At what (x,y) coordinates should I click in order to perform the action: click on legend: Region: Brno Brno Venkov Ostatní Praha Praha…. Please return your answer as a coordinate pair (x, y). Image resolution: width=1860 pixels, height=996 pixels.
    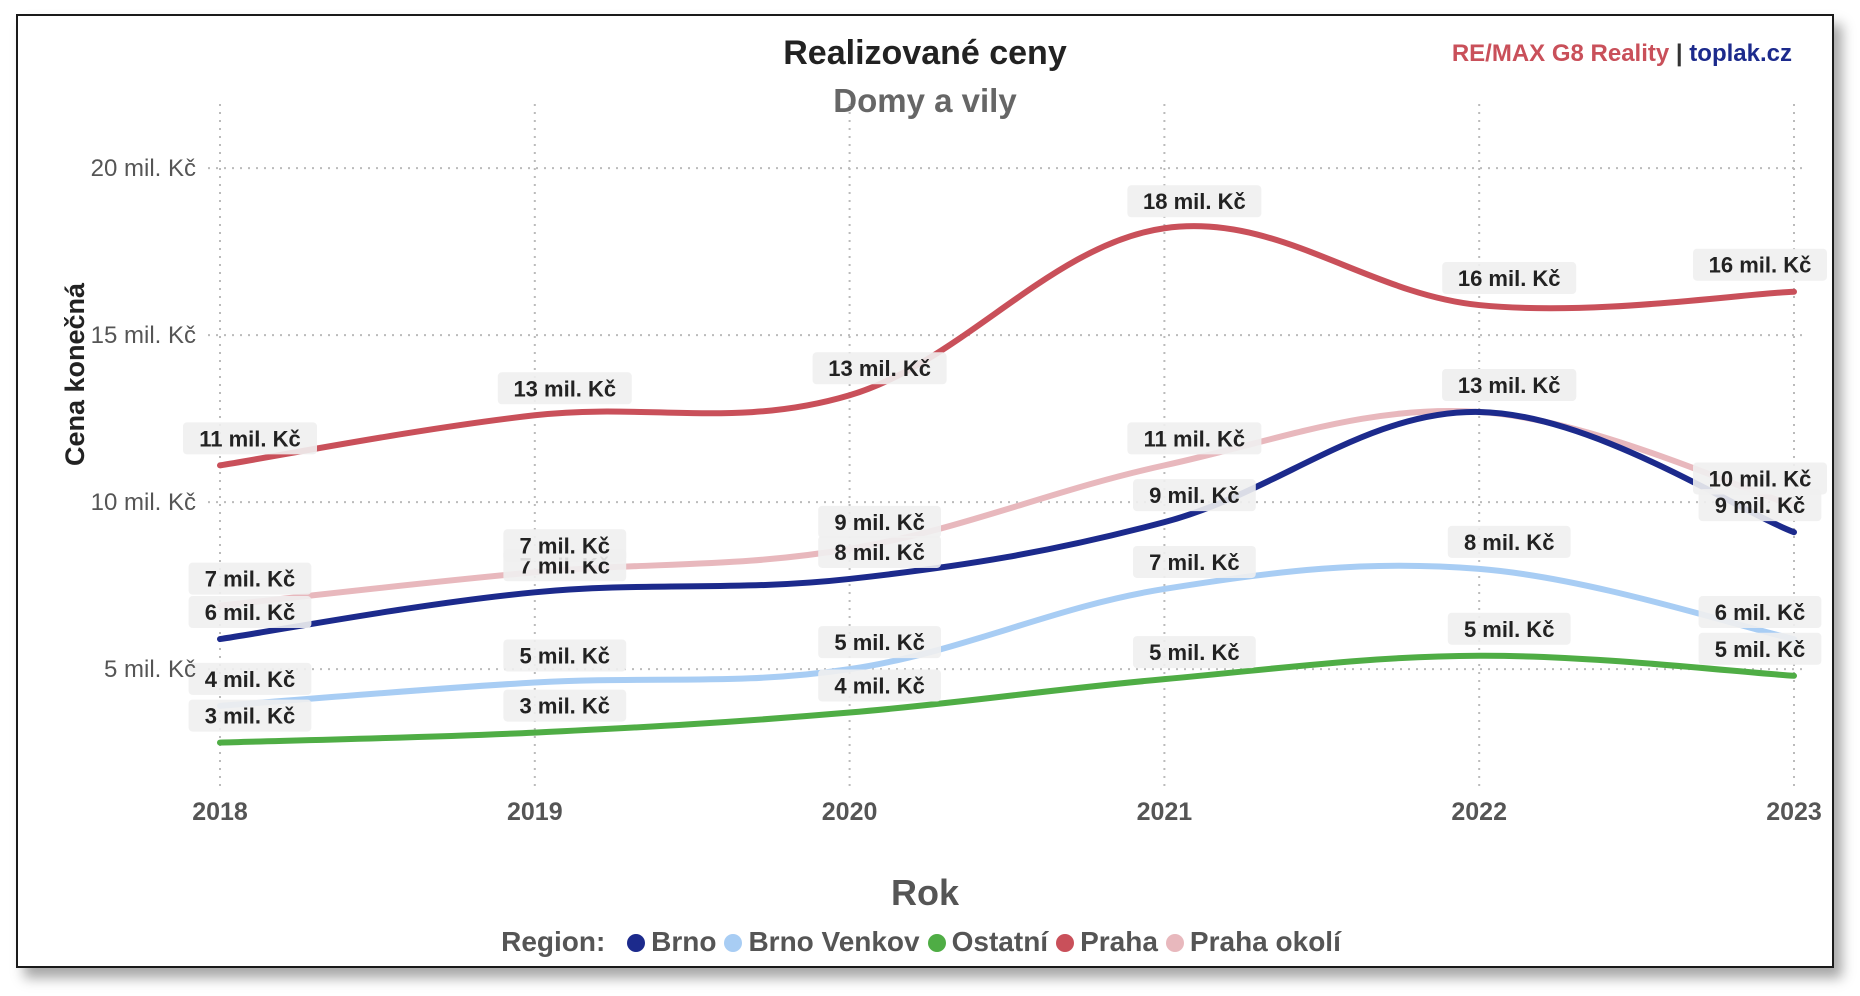
    Looking at the image, I should click on (925, 942).